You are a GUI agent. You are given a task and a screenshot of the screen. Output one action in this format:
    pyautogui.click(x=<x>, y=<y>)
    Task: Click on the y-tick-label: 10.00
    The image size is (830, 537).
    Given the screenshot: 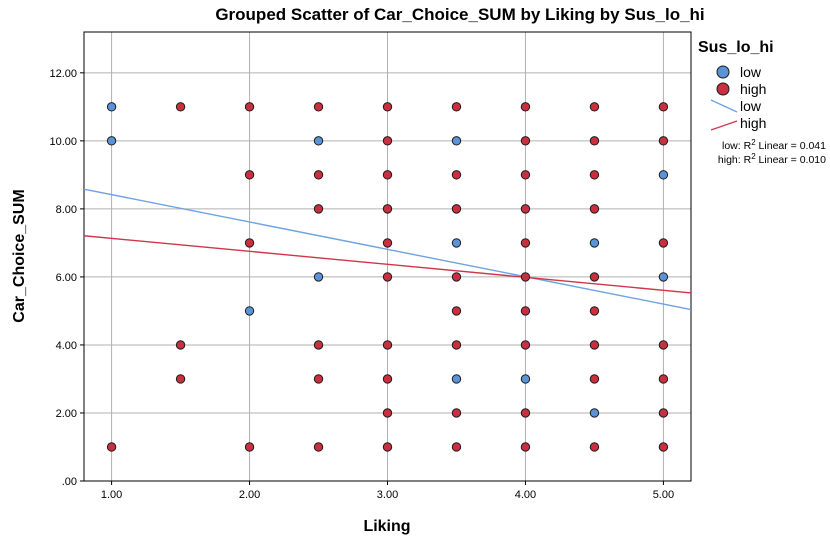 What is the action you would take?
    pyautogui.click(x=63, y=142)
    